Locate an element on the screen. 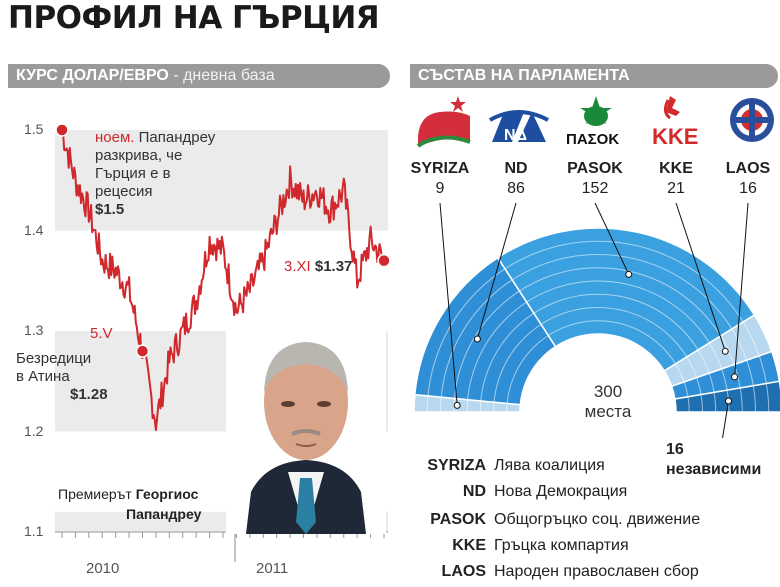 The image size is (780, 587). party-seats-laos: 16 is located at coordinates (748, 188).